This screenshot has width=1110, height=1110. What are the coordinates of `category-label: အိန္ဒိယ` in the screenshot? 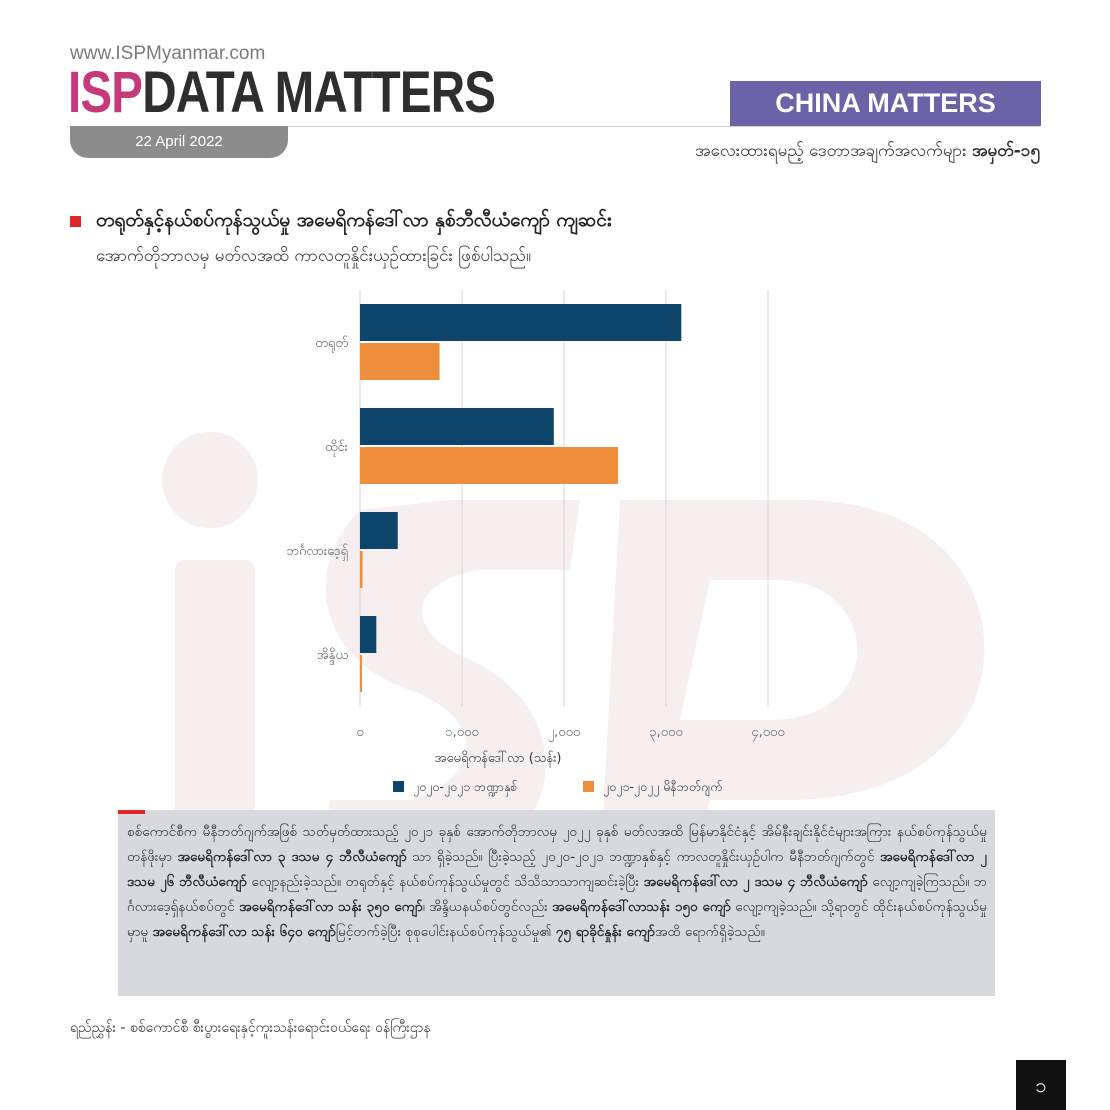 It's located at (332, 656).